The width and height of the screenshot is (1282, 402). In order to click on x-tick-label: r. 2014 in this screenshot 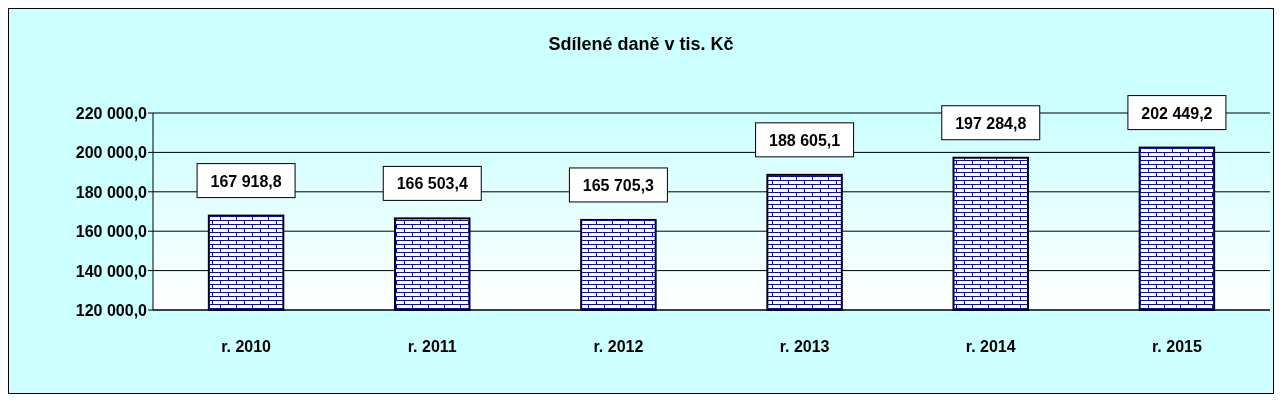, I will do `click(990, 346)`.